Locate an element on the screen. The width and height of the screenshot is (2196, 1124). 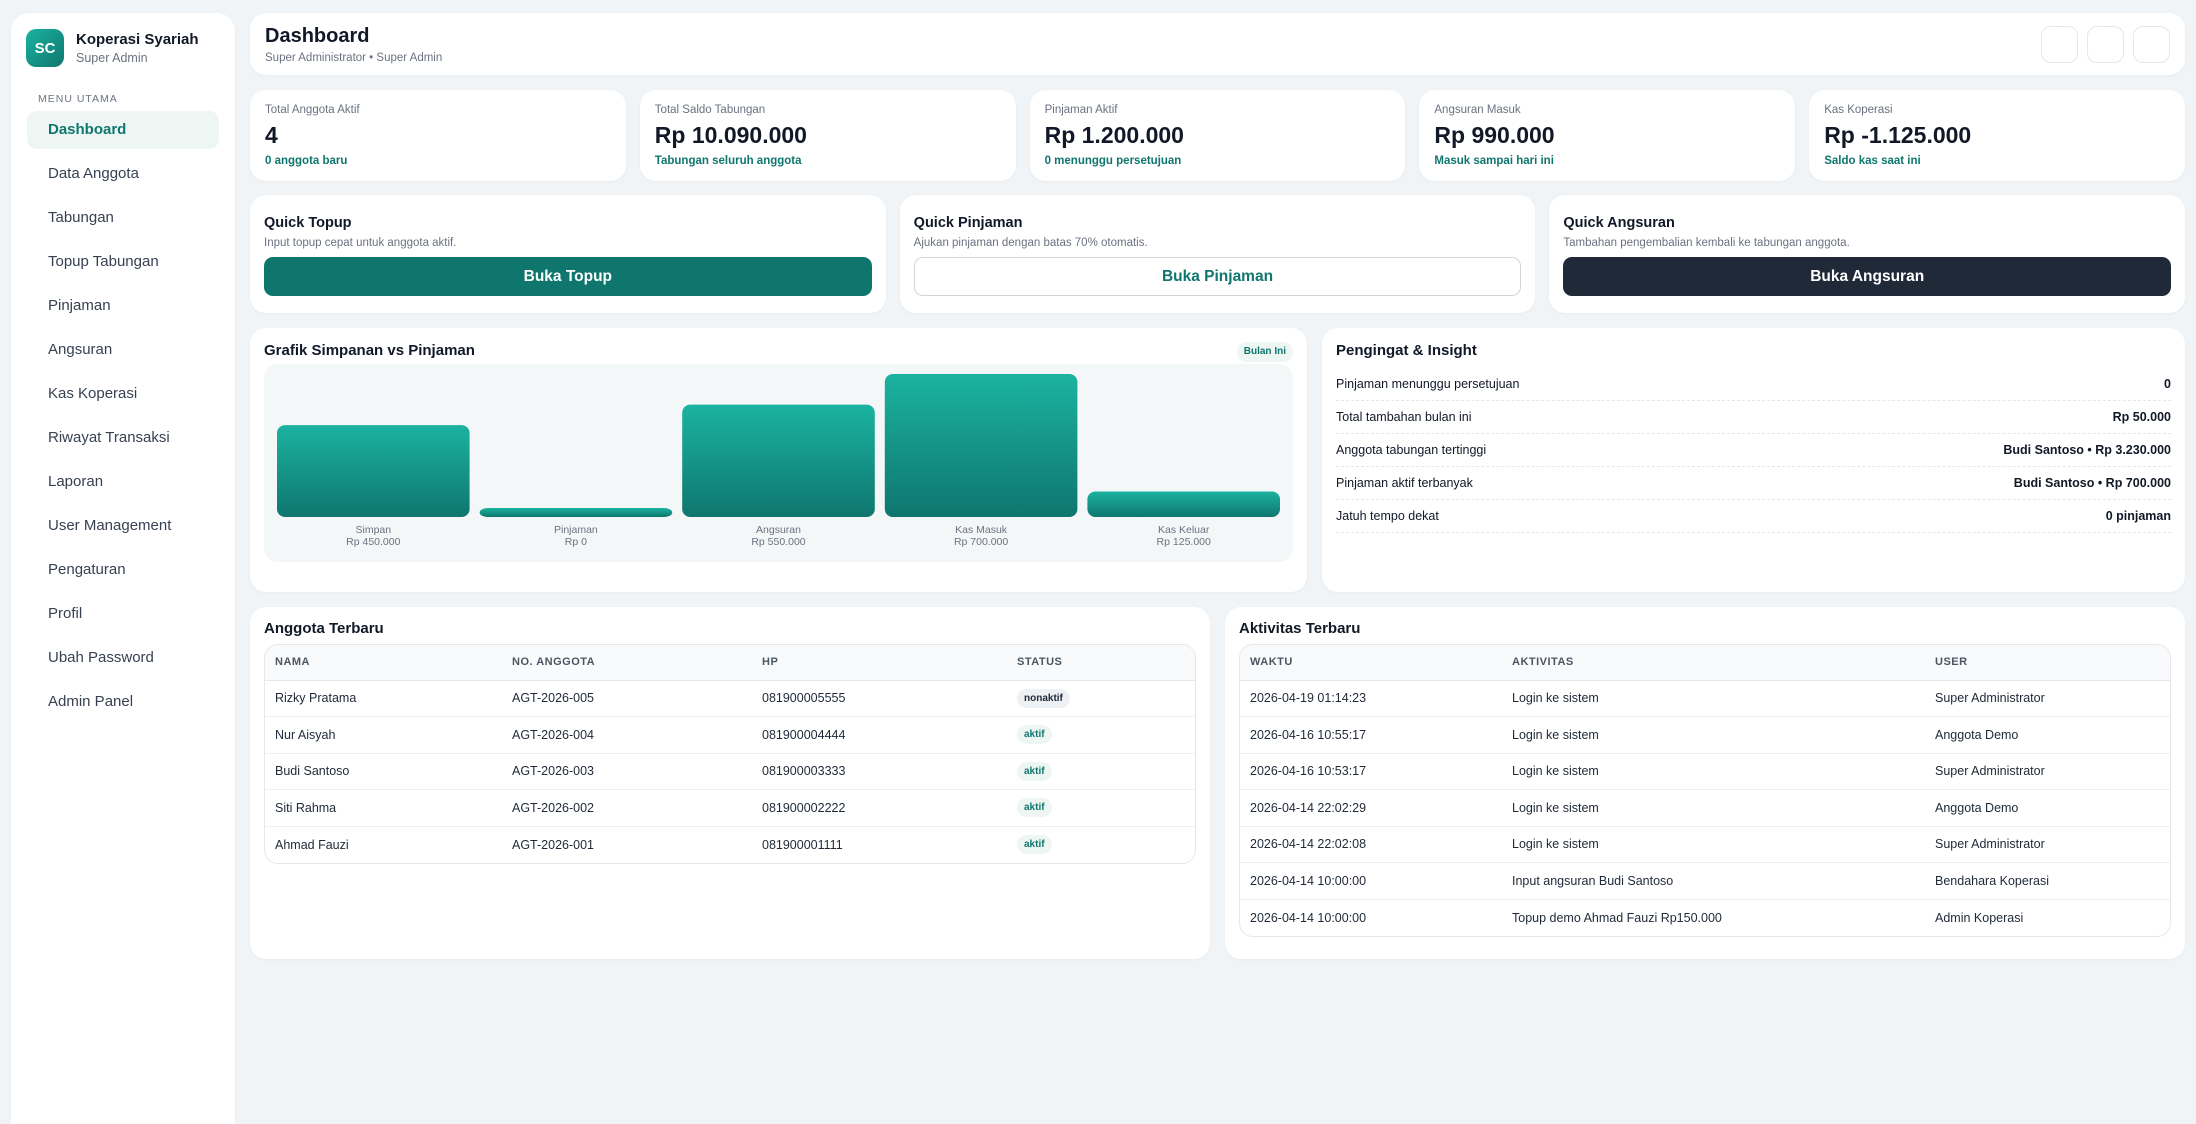
table-cell: AGT-2026-003 is located at coordinates (627, 771).